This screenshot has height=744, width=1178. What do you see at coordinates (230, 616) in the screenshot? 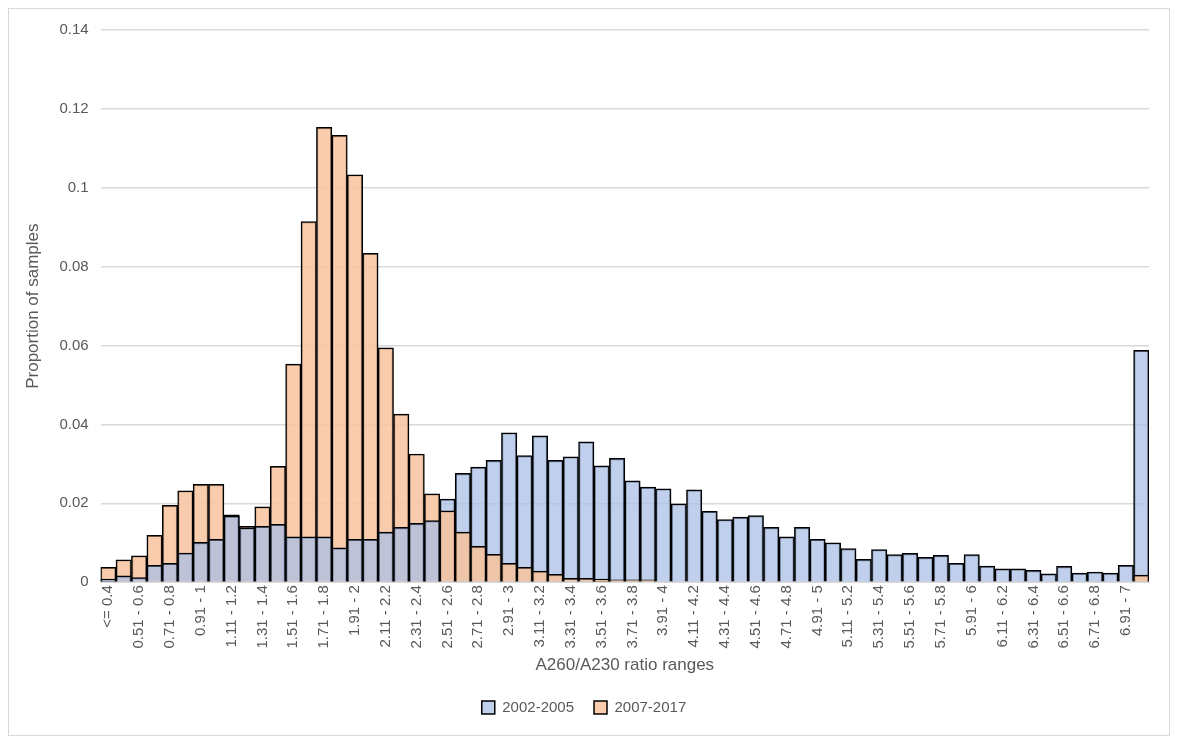
I see `x-tick-label: 1.11 - 1.2` at bounding box center [230, 616].